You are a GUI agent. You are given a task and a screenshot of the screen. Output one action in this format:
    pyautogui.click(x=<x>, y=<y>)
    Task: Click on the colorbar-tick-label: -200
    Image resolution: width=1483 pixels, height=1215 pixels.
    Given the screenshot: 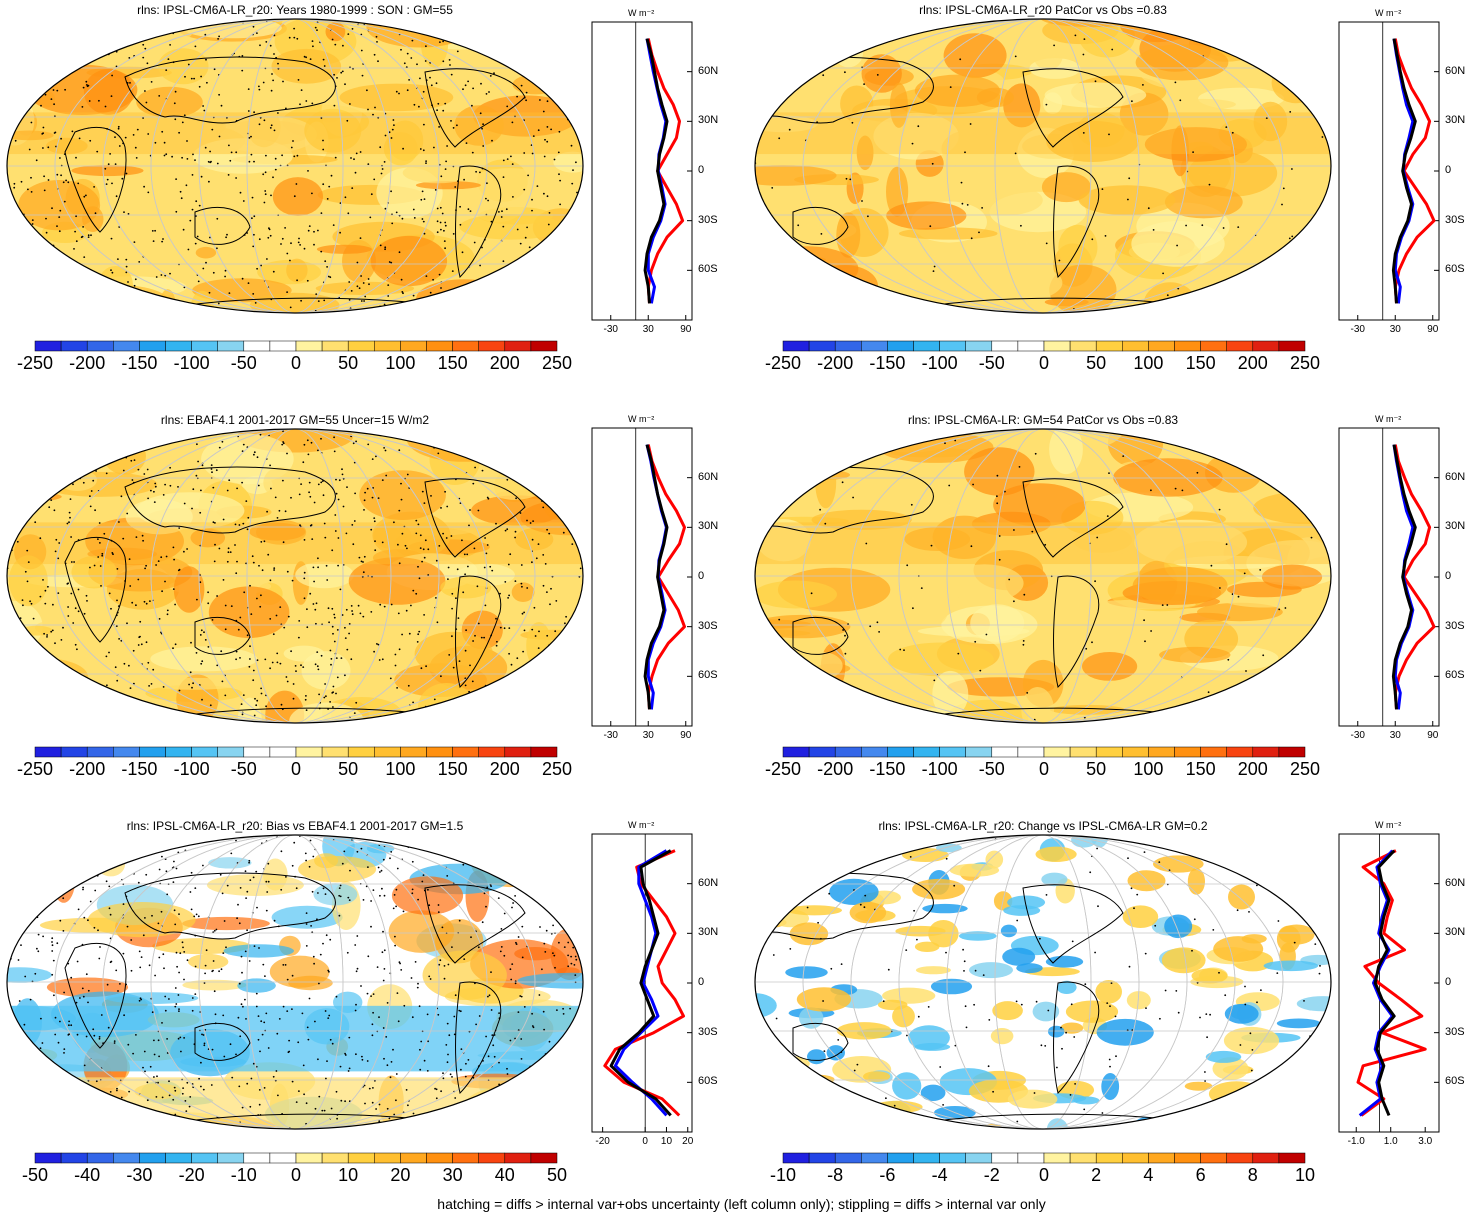 What is the action you would take?
    pyautogui.click(x=835, y=363)
    